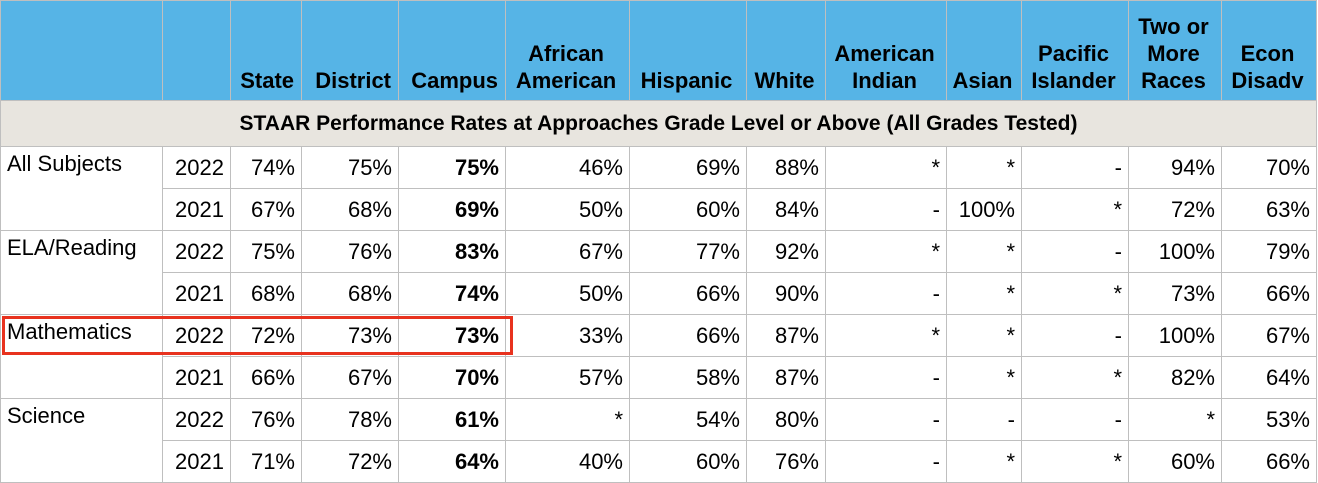 This screenshot has width=1318, height=483. Describe the element at coordinates (350, 50) in the screenshot. I see `header-district: District` at that location.